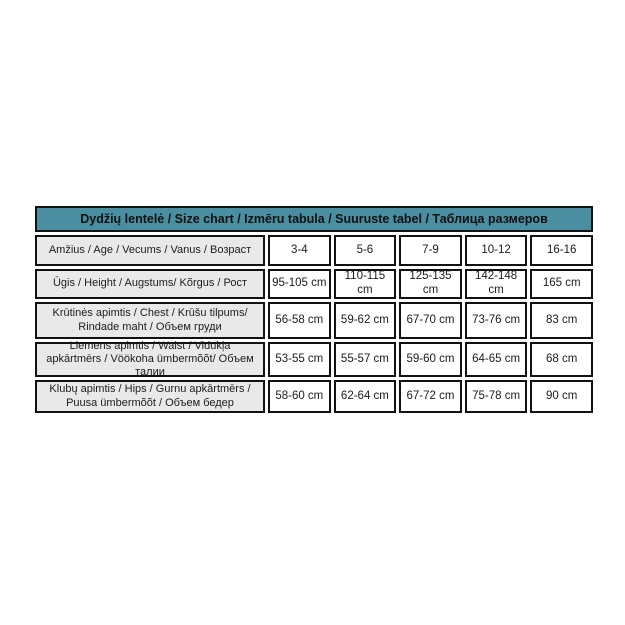 The width and height of the screenshot is (625, 625). Describe the element at coordinates (299, 250) in the screenshot. I see `size-value-cell: 3-4` at that location.